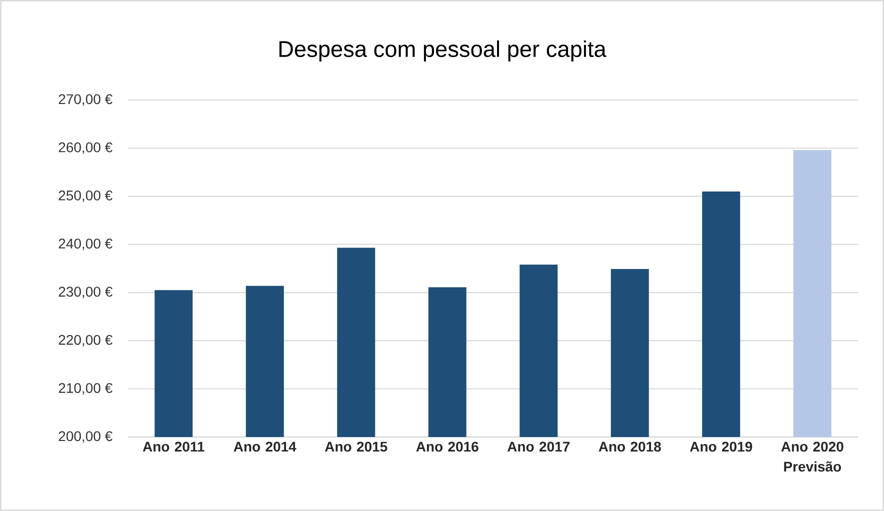  I want to click on y-tick-label: 270,00 €, so click(85, 100).